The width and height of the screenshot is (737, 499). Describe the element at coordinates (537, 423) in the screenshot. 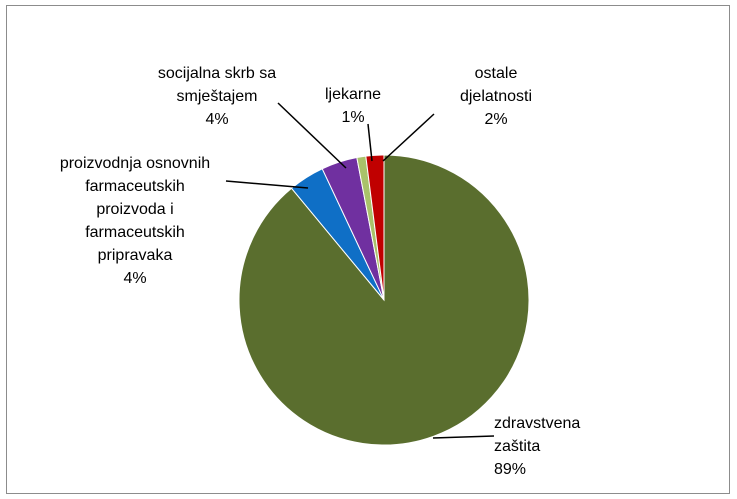

I see `slice-name-label: zdravstvena` at that location.